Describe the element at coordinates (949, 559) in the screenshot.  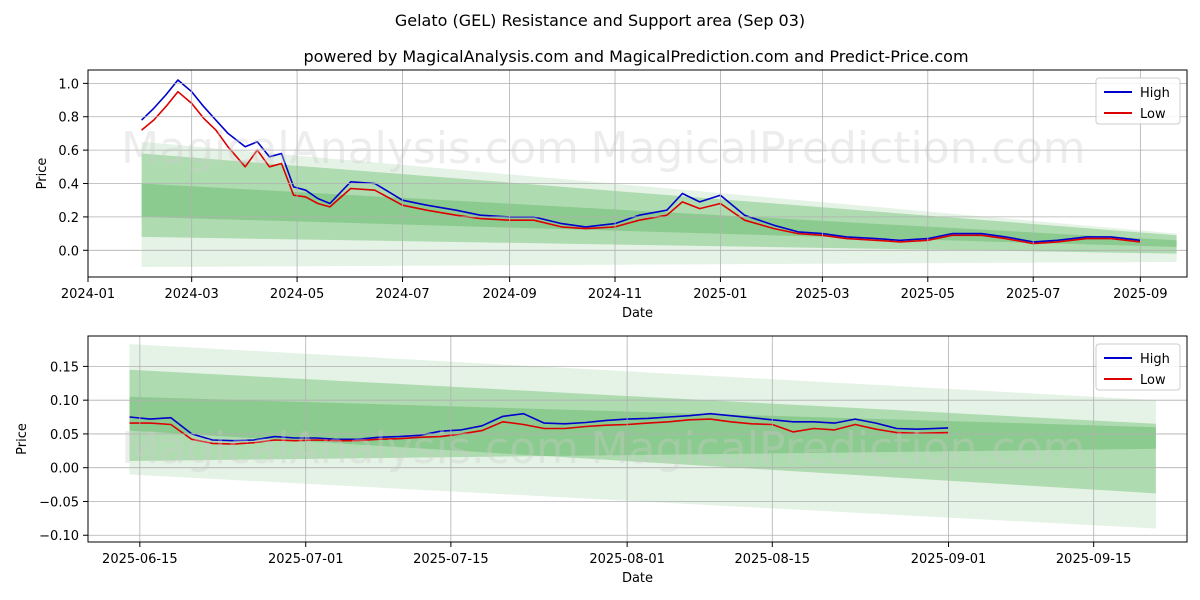
I see `x-tick-label: 2025-09-01` at that location.